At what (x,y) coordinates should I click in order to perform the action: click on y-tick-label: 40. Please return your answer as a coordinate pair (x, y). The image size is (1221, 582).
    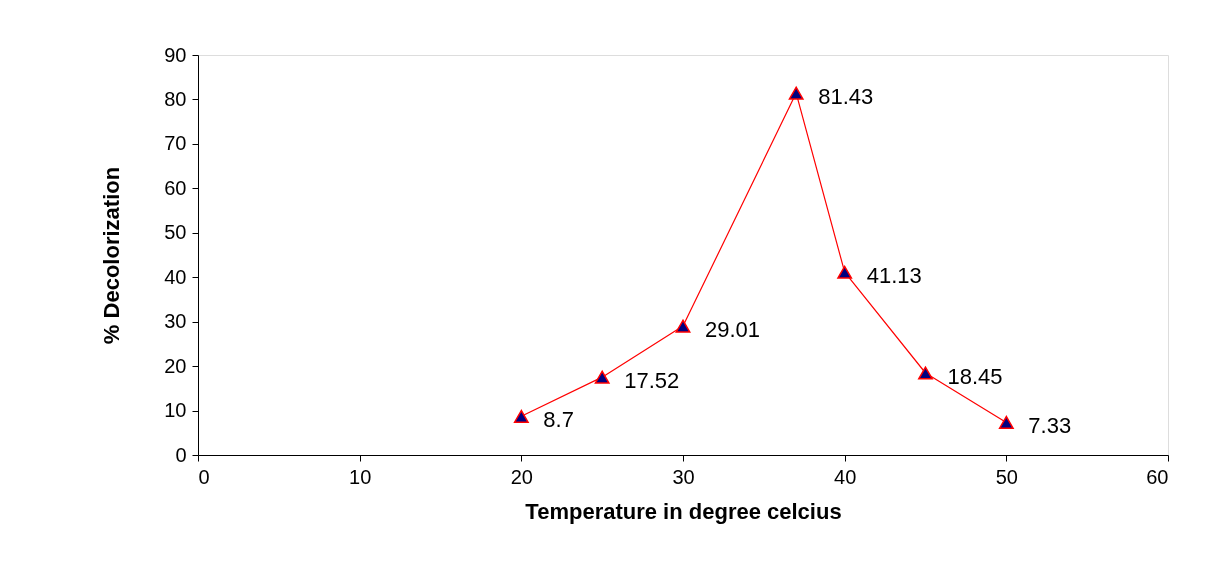
    Looking at the image, I should click on (175, 276).